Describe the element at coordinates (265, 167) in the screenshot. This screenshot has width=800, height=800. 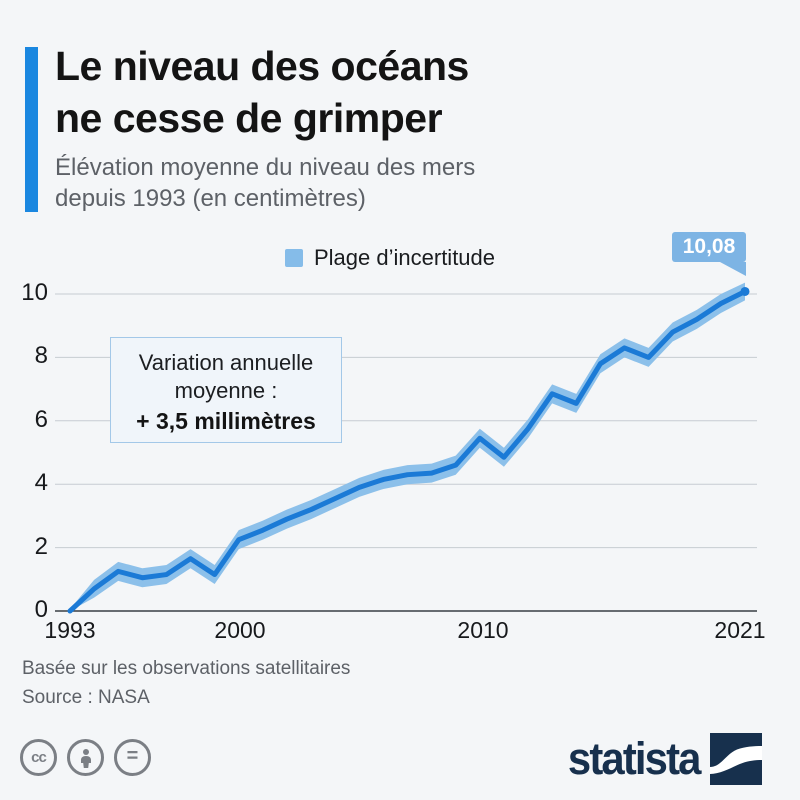
I see `subtitle-line-1: Élévation moyenne du niveau des mers` at that location.